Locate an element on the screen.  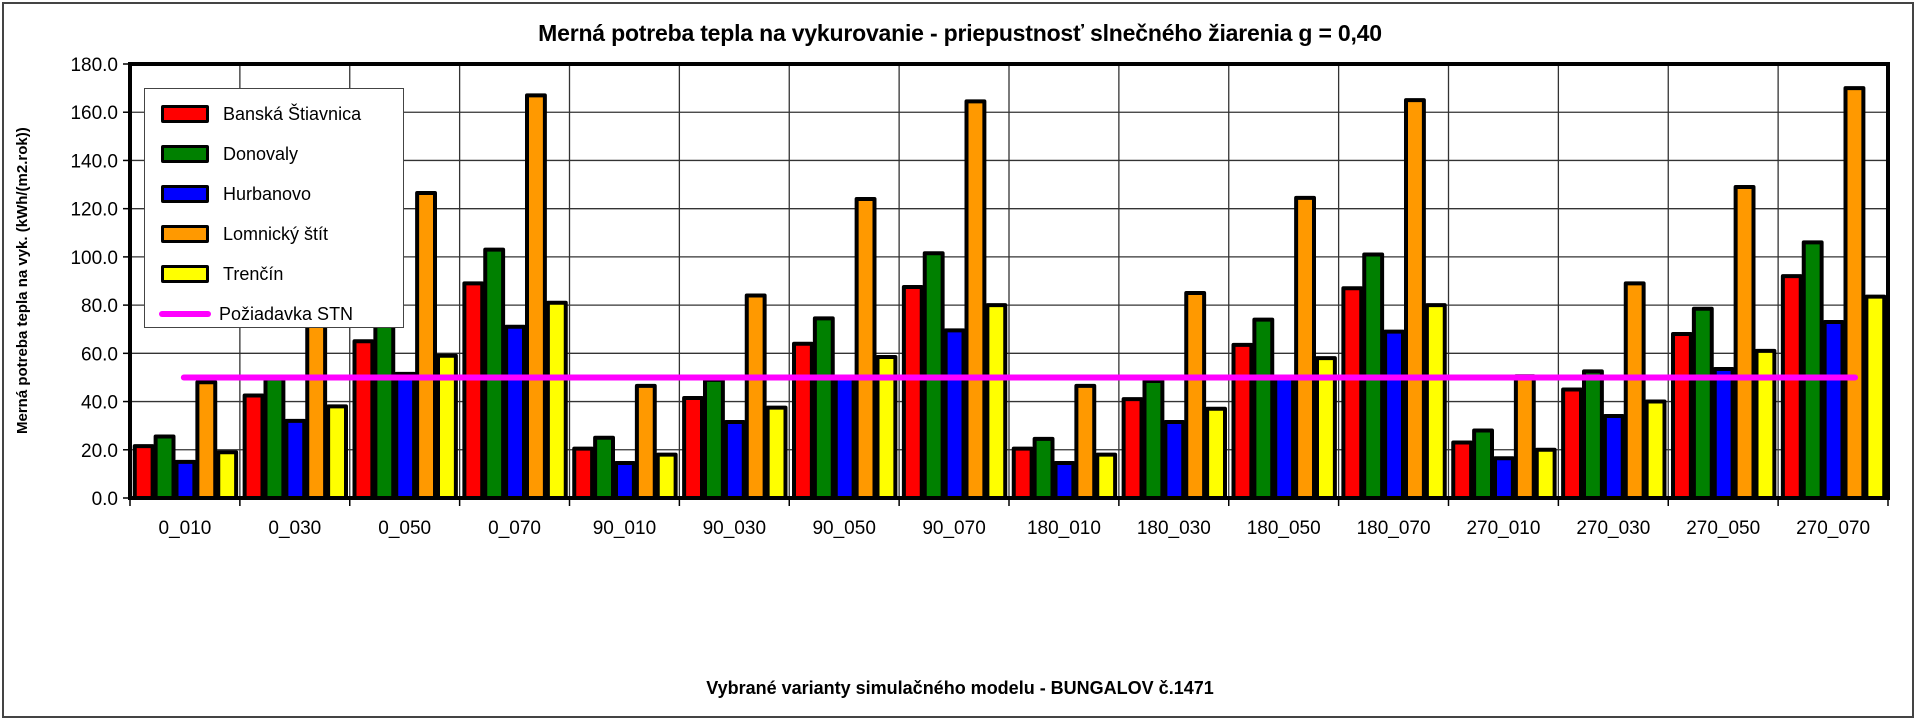
y-tick-label: 60.0 is located at coordinates (99, 354).